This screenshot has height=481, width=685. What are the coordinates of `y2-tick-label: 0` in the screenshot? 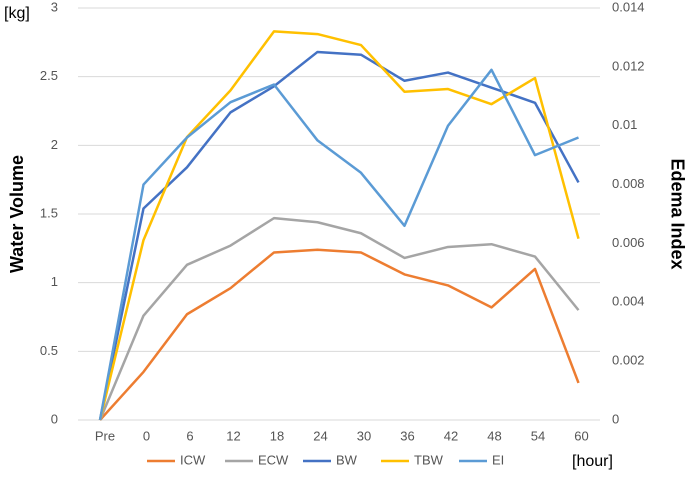 It's located at (615, 418).